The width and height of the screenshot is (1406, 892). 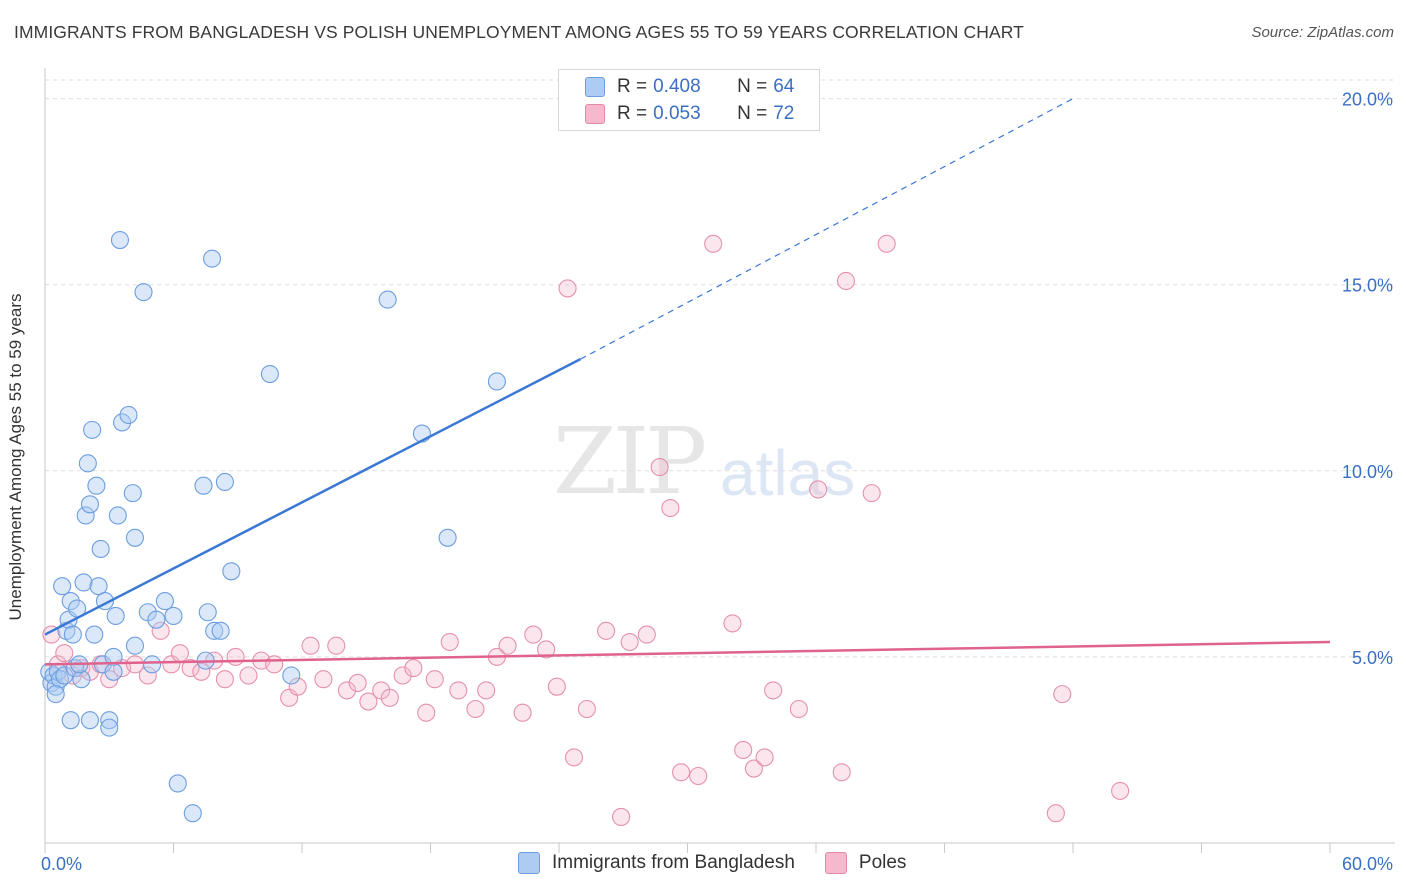 I want to click on legend-row-pink: R = 0.053 N = 72, so click(x=689, y=114).